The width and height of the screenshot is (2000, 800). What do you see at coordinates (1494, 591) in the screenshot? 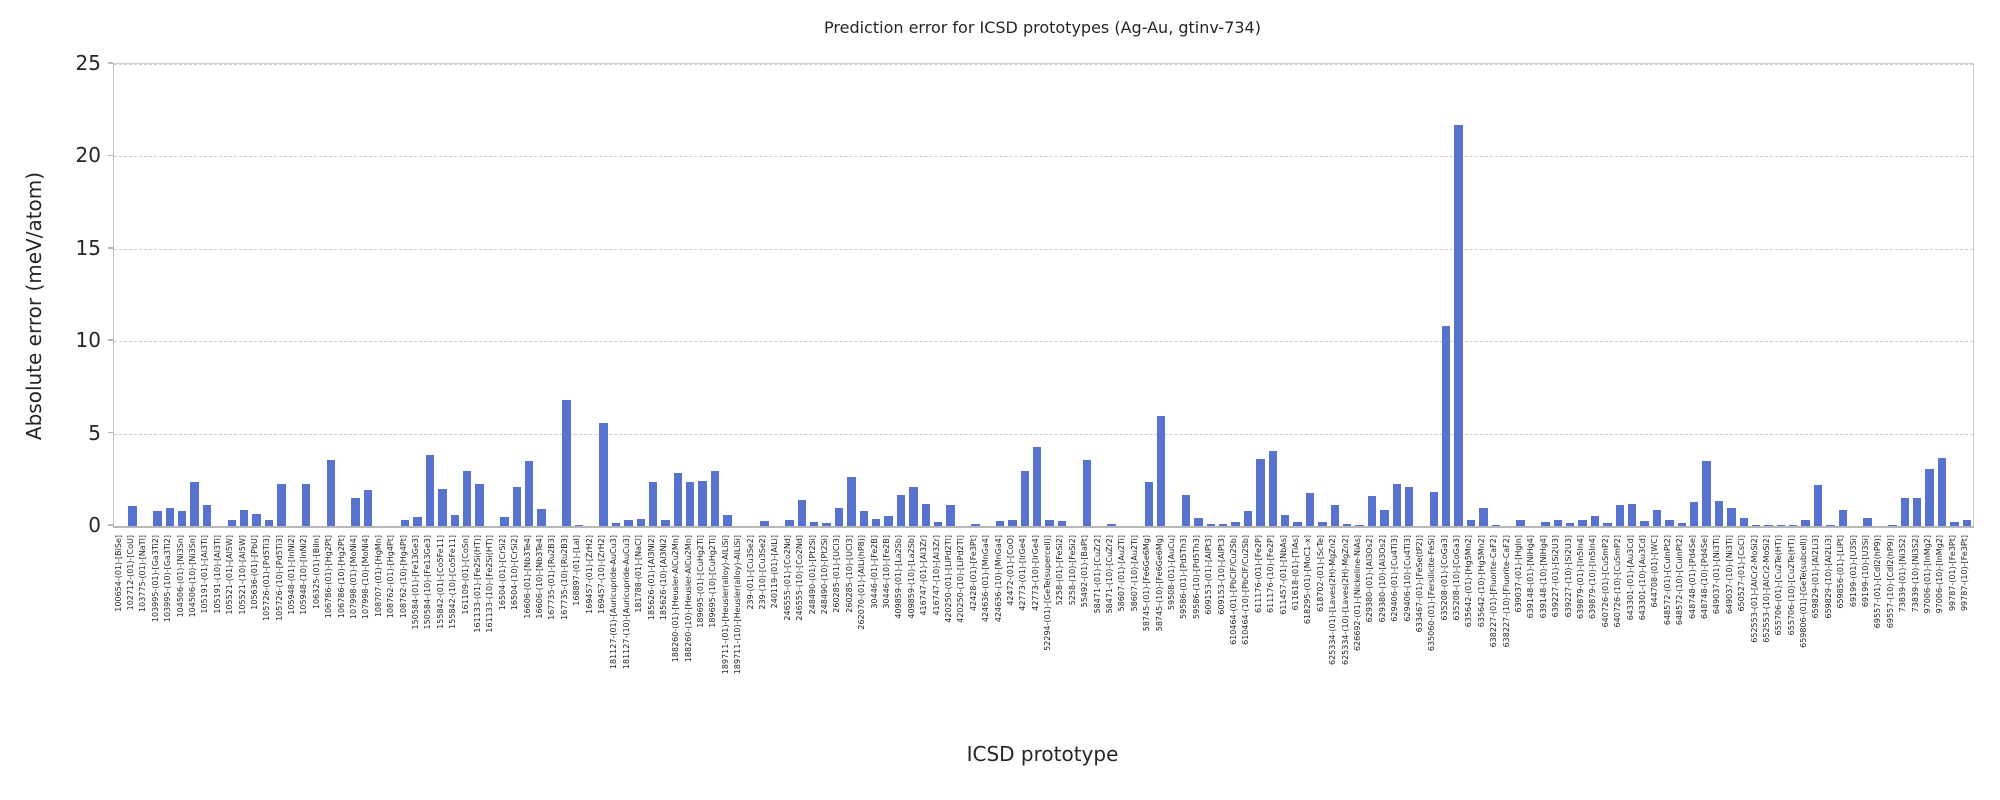
I see `x-tick-label: 638227-(01)-[Fluorite-CaF2]` at bounding box center [1494, 591].